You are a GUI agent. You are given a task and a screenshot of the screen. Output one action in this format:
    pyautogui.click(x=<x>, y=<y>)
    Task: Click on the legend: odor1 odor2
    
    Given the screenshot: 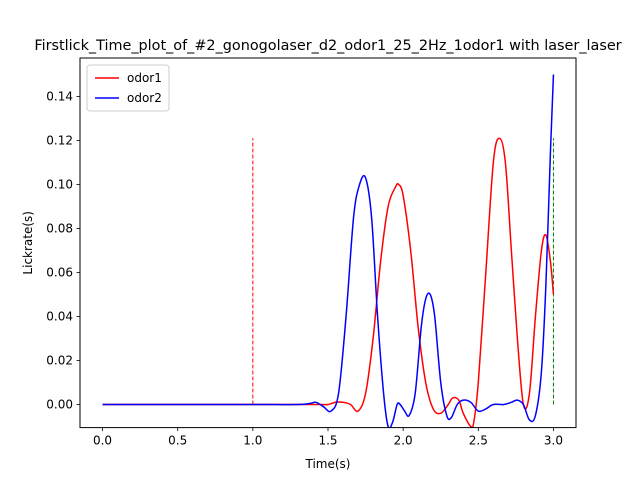 What is the action you would take?
    pyautogui.click(x=128, y=88)
    